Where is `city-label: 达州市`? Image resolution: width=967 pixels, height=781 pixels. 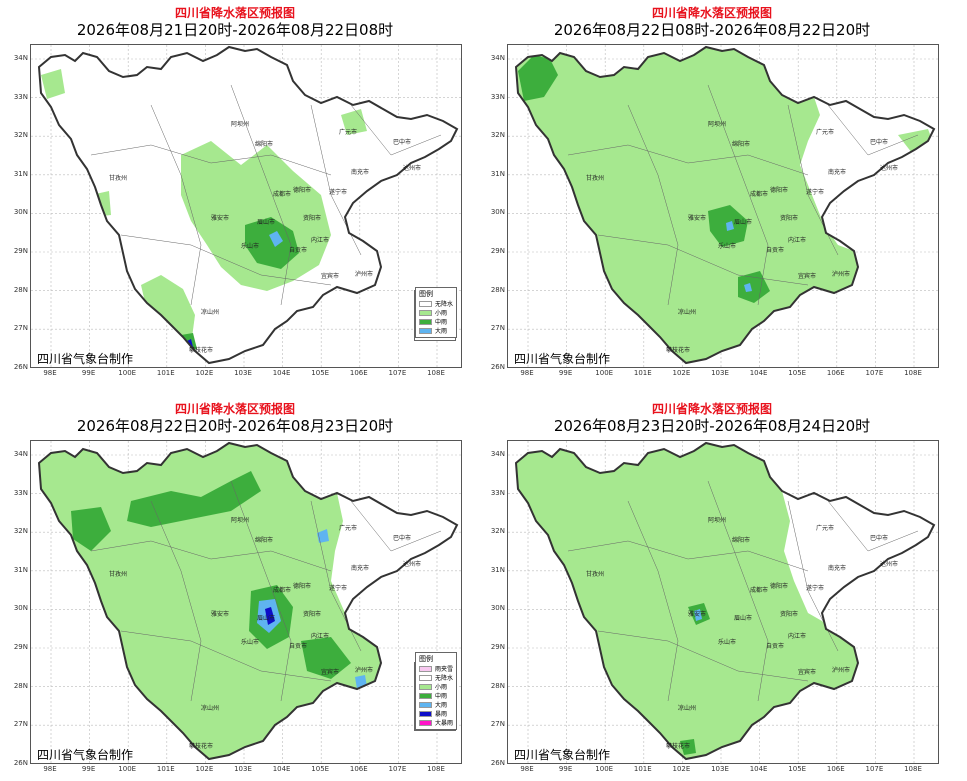
city-label: 达州市 is located at coordinates (889, 564).